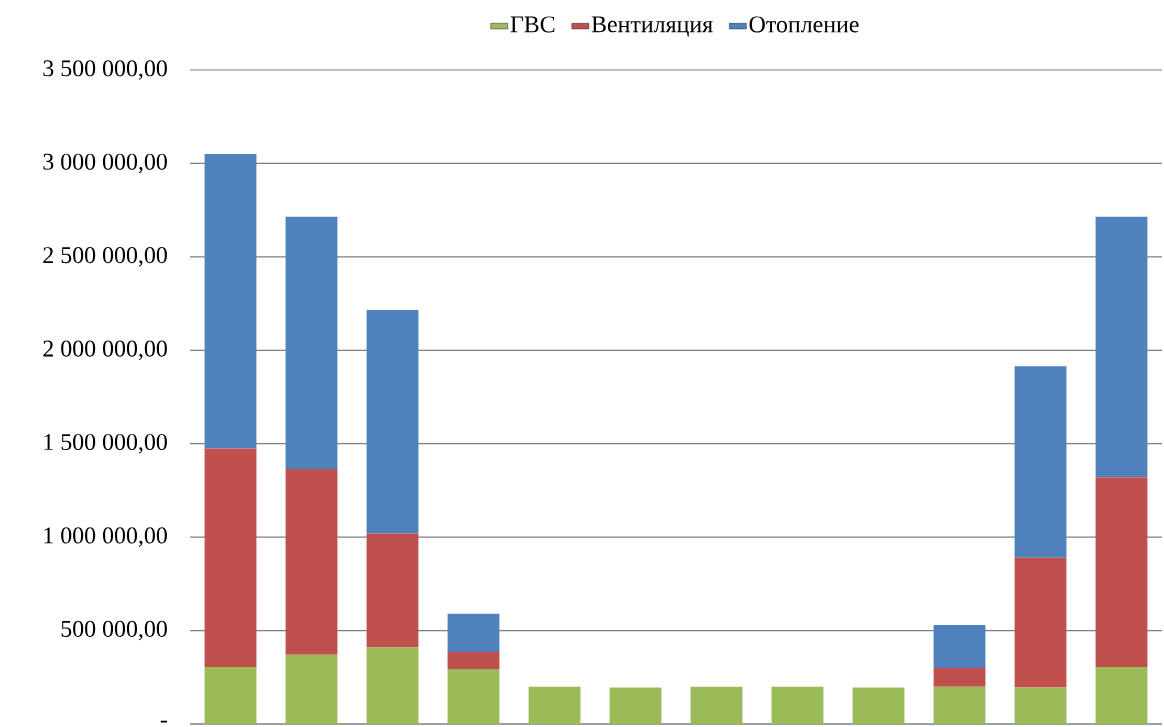 The image size is (1164, 727). What do you see at coordinates (105, 537) in the screenshot?
I see `y-tick-label: 1 000 000,00` at bounding box center [105, 537].